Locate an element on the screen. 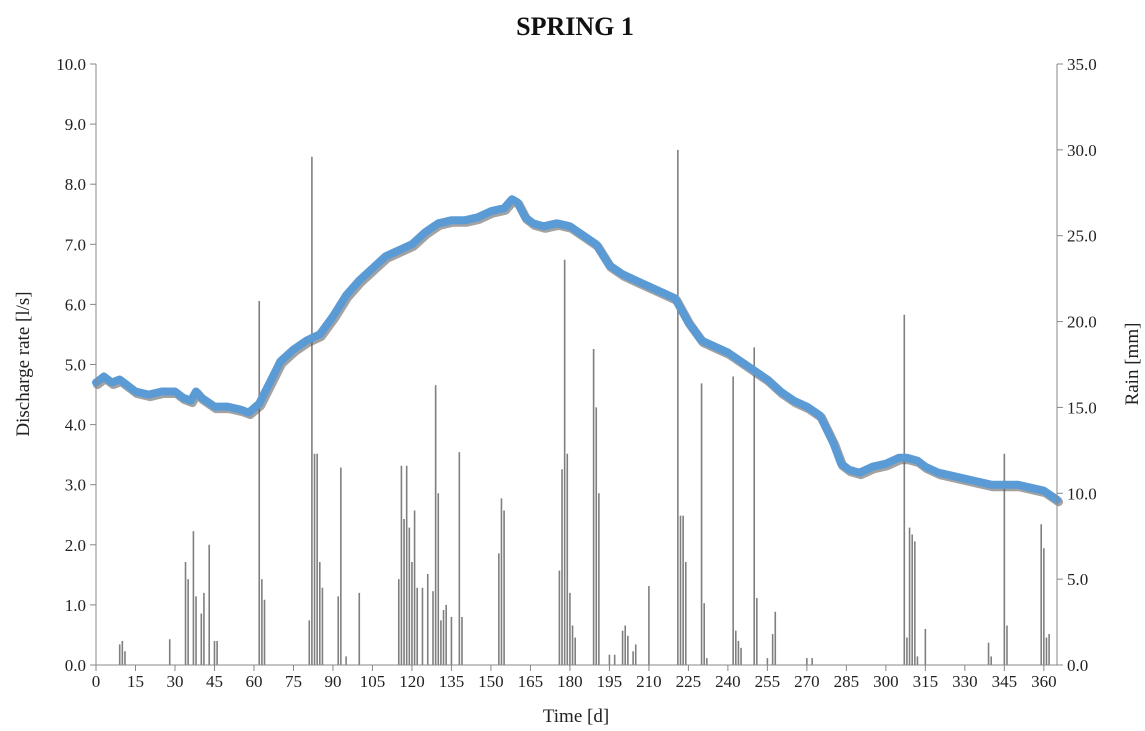 This screenshot has width=1145, height=731. y-tick-label: 7.0 is located at coordinates (75, 244).